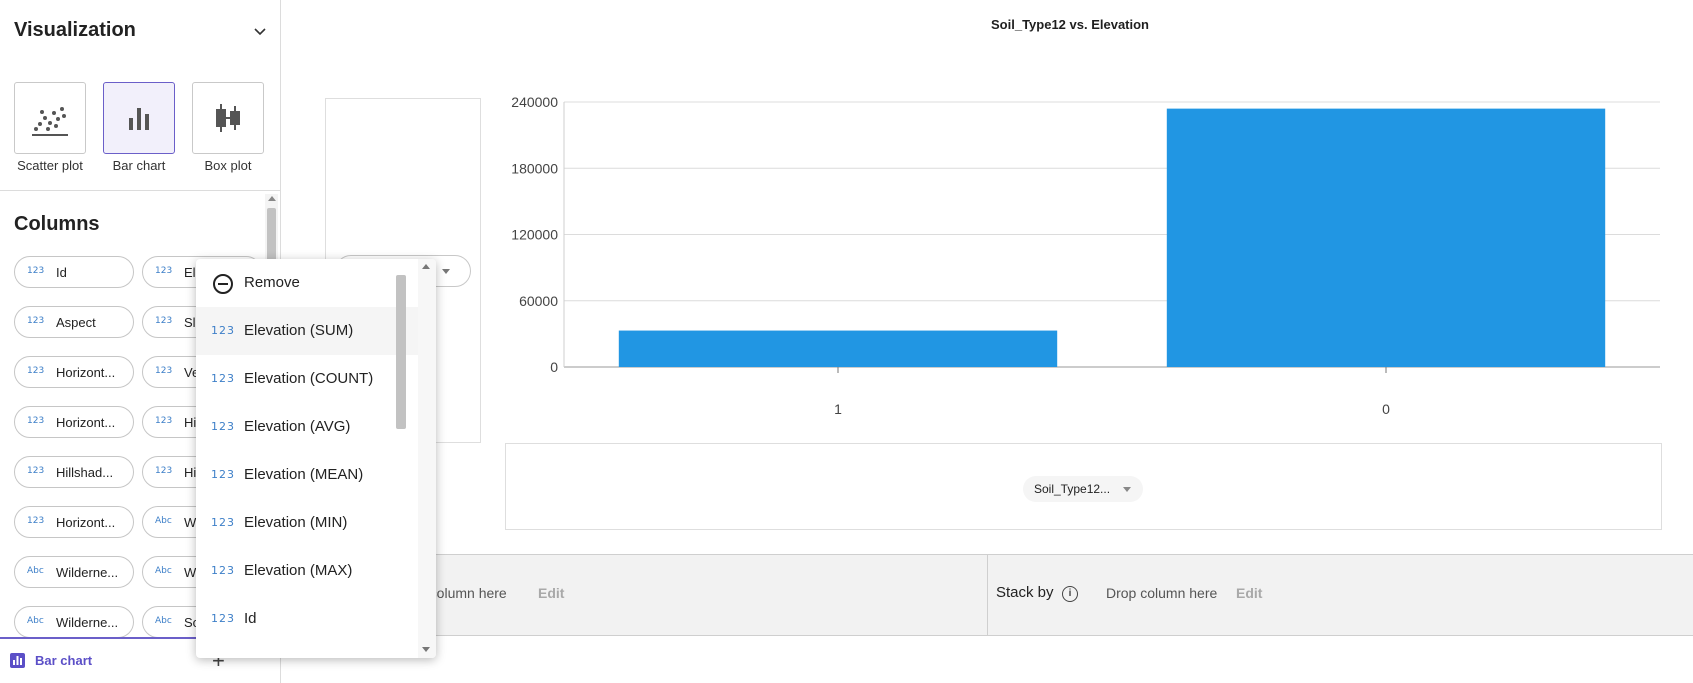 The image size is (1693, 683). Describe the element at coordinates (1025, 592) in the screenshot. I see `stack-by-label: Stack by` at that location.